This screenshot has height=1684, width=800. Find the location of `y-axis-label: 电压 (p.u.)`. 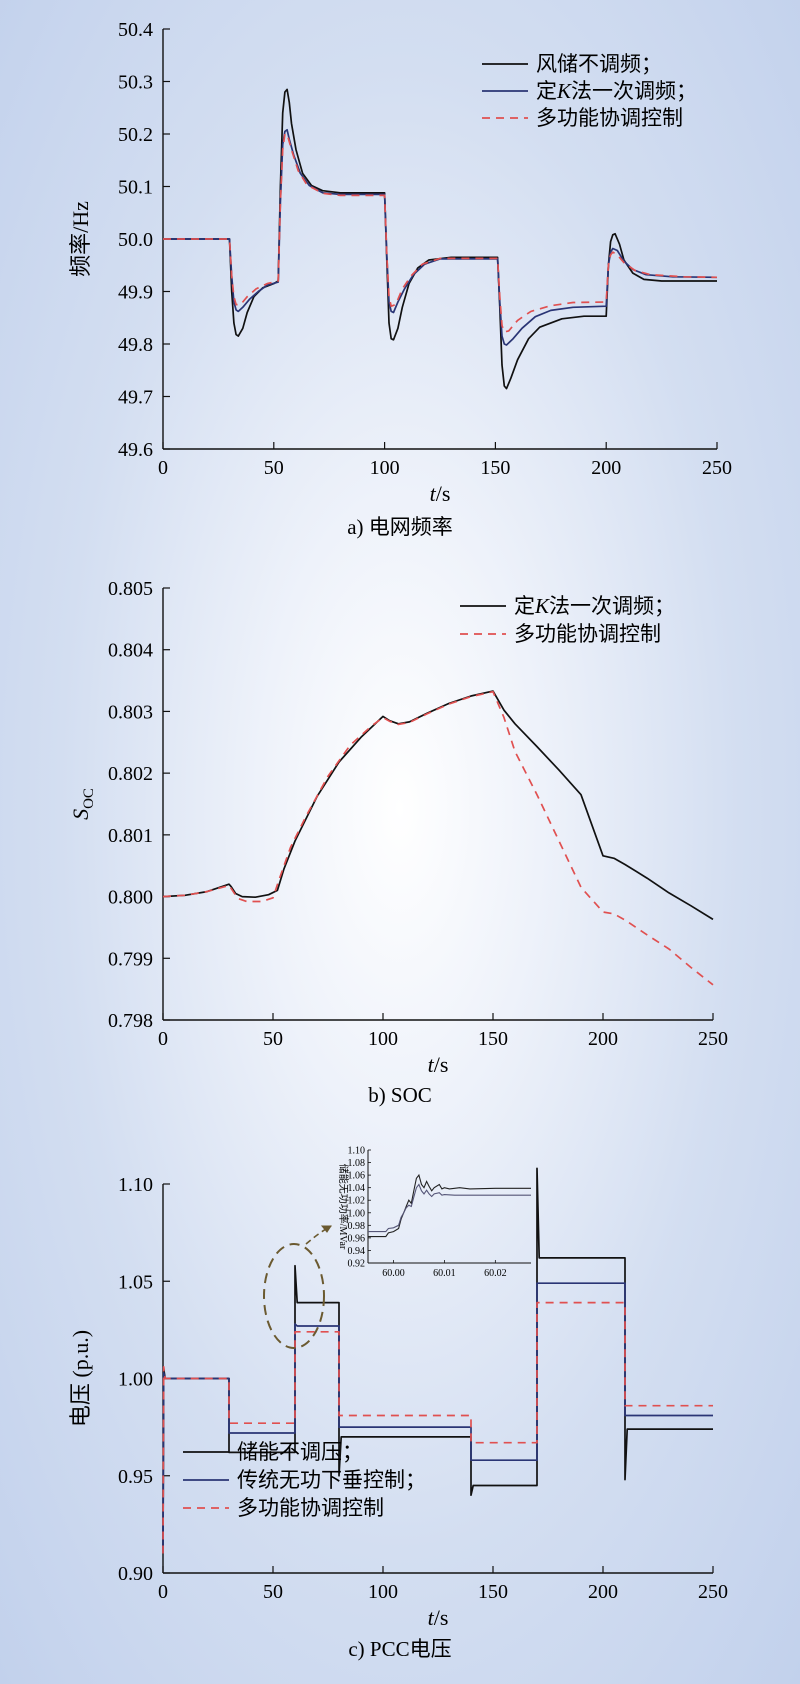

y-axis-label: 电压 (p.u.) is located at coordinates (80, 1378).